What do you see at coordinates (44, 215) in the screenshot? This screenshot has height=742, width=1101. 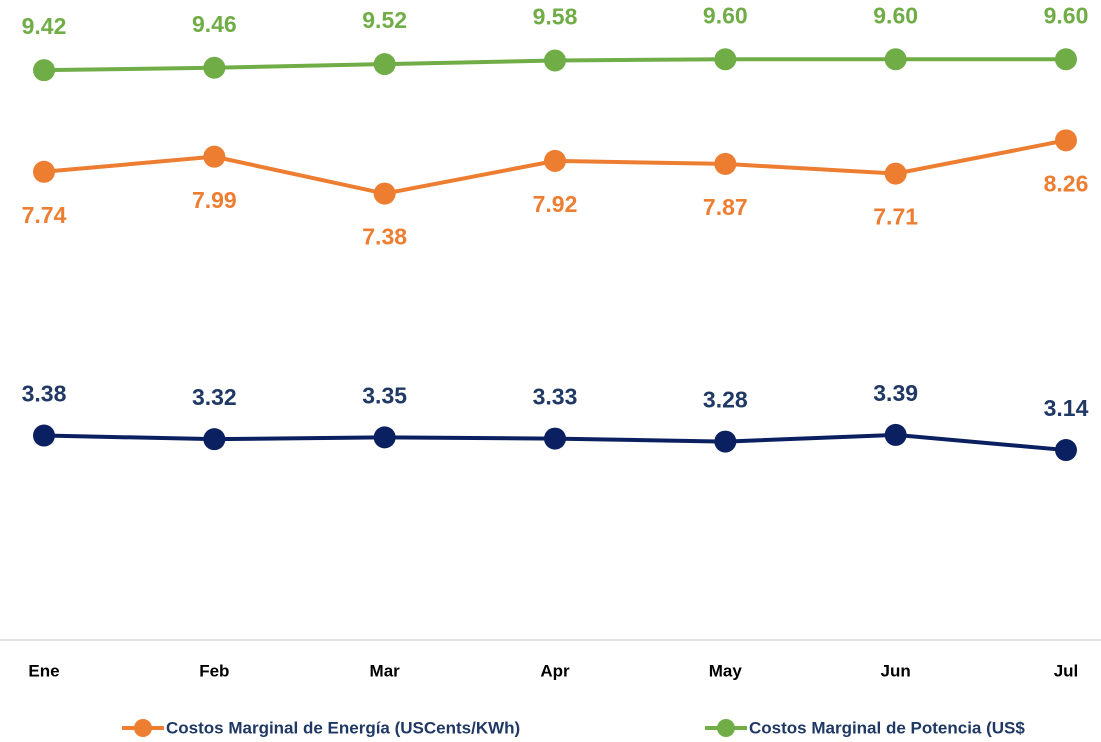 I see `data-label: 7.74` at bounding box center [44, 215].